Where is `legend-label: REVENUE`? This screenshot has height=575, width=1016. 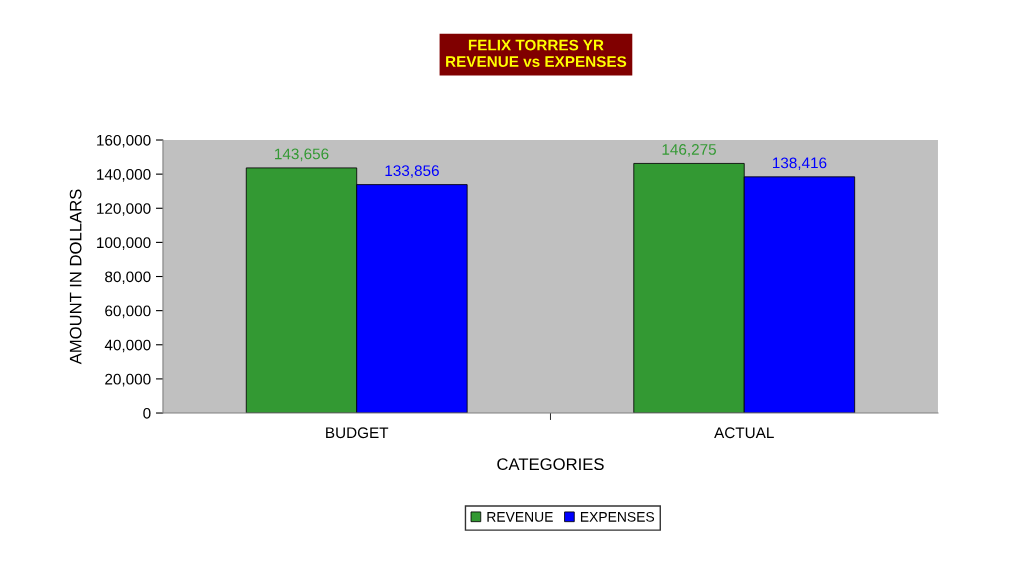 legend-label: REVENUE is located at coordinates (520, 517).